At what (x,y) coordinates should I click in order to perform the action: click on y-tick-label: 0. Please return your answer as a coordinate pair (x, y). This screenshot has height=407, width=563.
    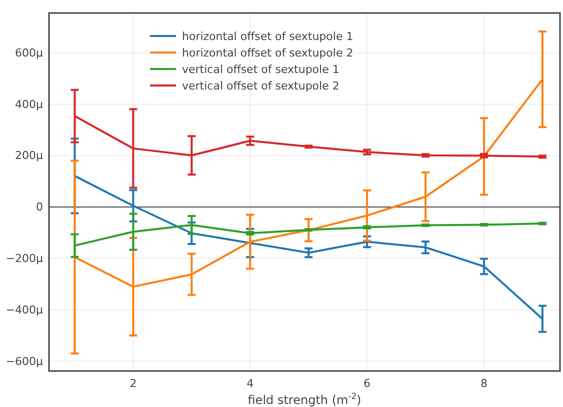
    Looking at the image, I should click on (39, 207).